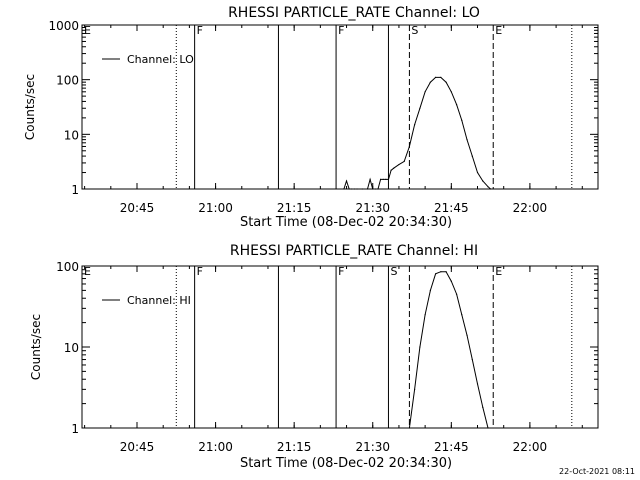  Describe the element at coordinates (160, 59) in the screenshot. I see `legend-label: Channel: LO` at that location.